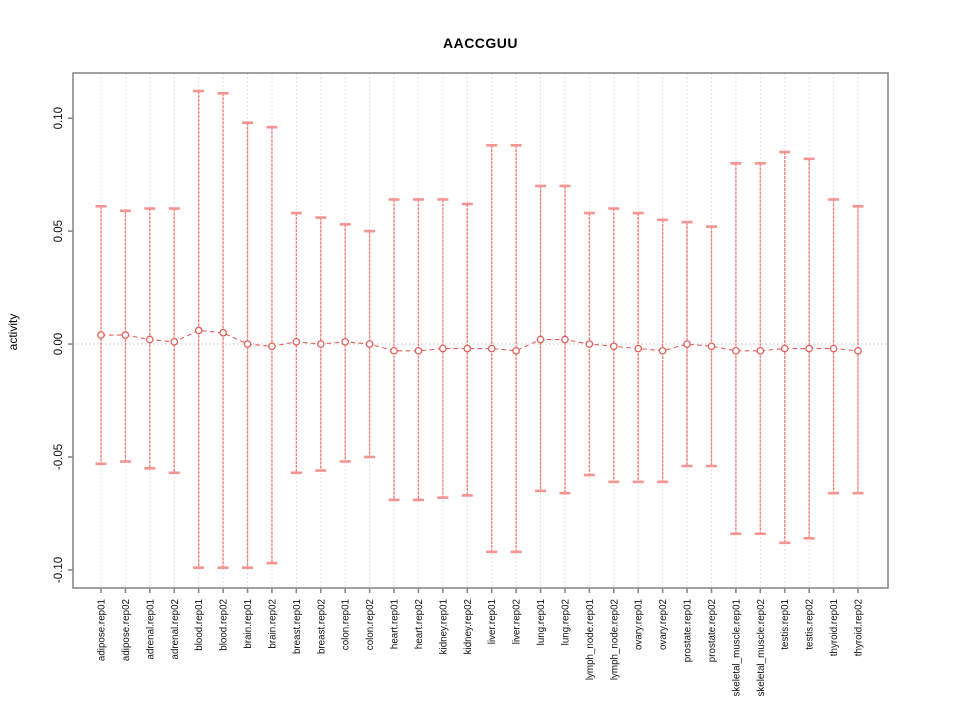  What do you see at coordinates (834, 627) in the screenshot?
I see `x-tick-label: thyroid.rep01` at bounding box center [834, 627].